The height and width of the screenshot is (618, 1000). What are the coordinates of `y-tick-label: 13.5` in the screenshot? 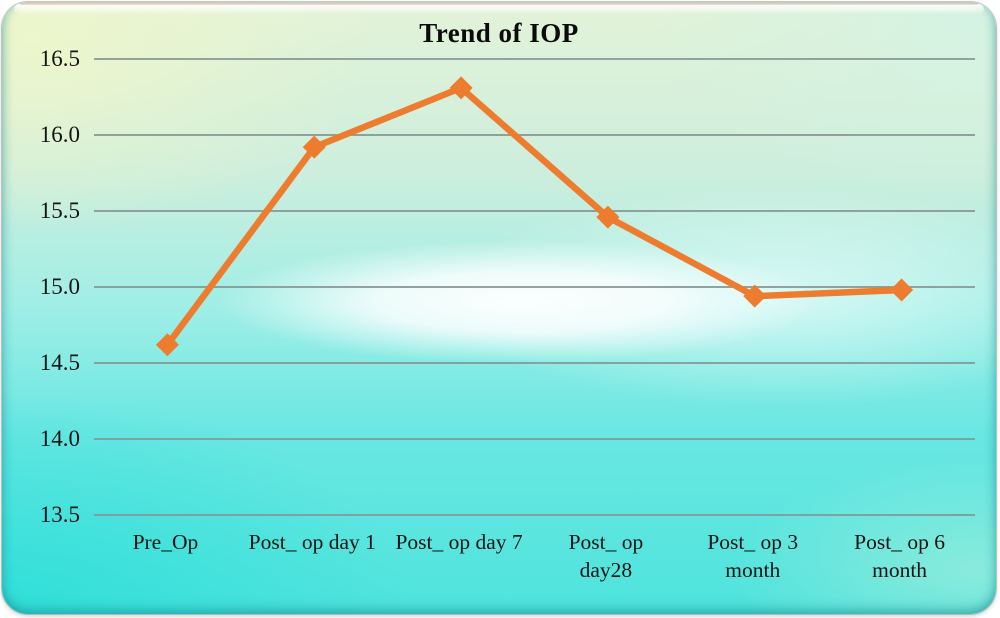 It's located at (59, 514).